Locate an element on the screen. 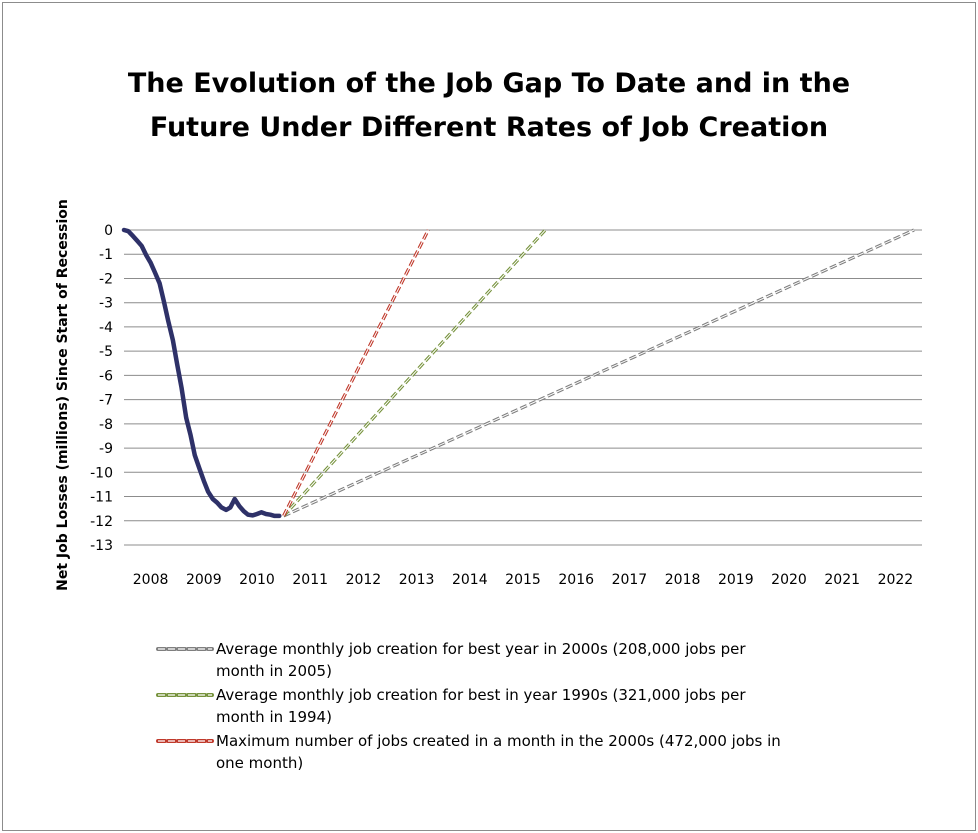 The width and height of the screenshot is (978, 833). x-tick-label: 2011 is located at coordinates (310, 580).